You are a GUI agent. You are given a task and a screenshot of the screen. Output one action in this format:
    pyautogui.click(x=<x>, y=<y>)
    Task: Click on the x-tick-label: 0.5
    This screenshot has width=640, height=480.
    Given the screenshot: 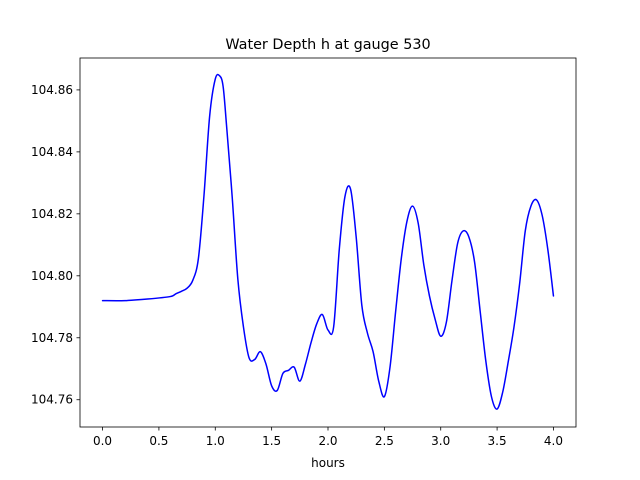 What is the action you would take?
    pyautogui.click(x=158, y=441)
    